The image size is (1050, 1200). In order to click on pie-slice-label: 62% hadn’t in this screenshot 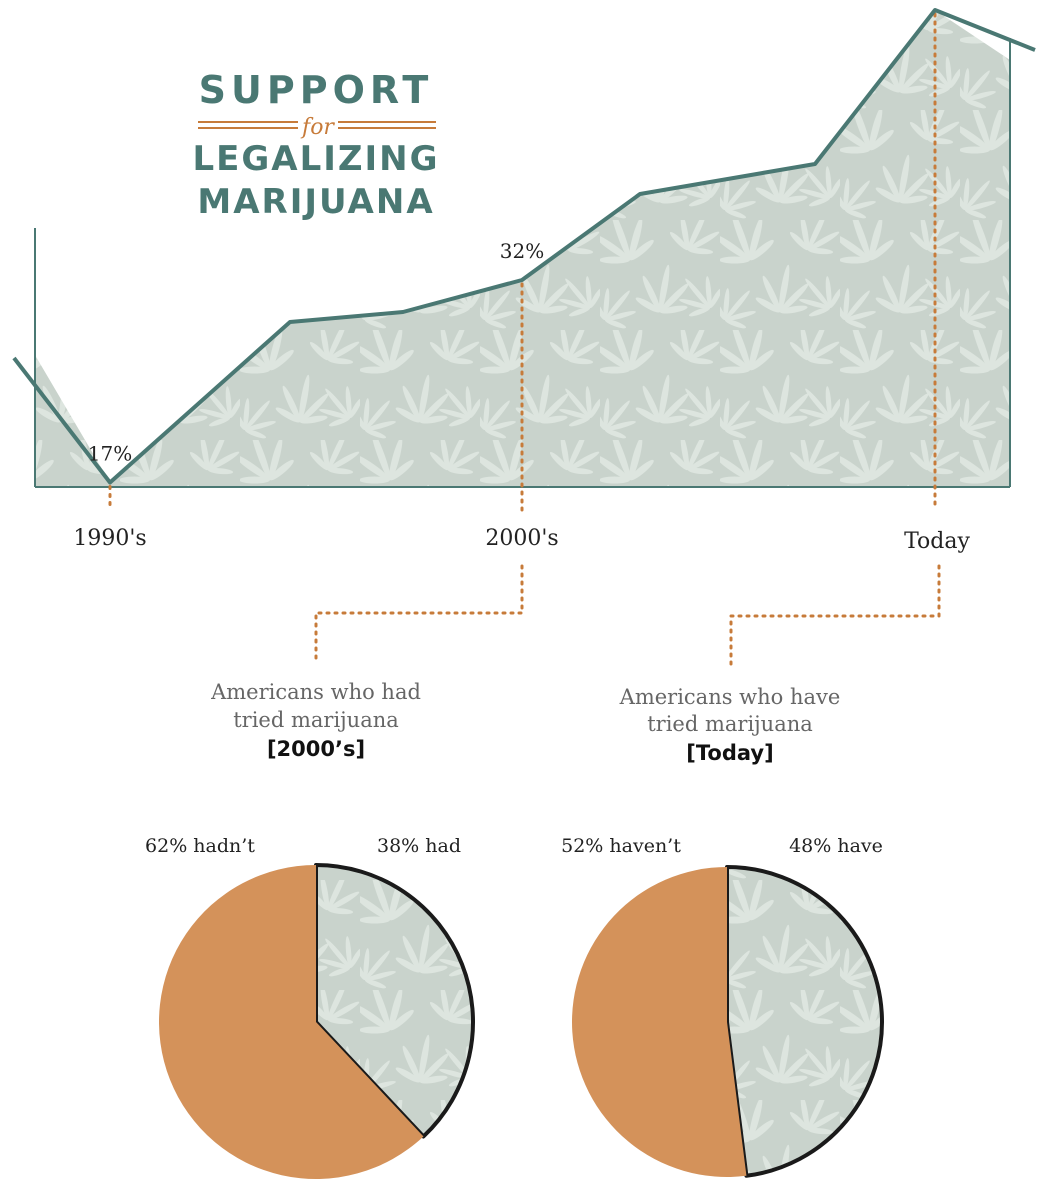, I will do `click(200, 846)`.